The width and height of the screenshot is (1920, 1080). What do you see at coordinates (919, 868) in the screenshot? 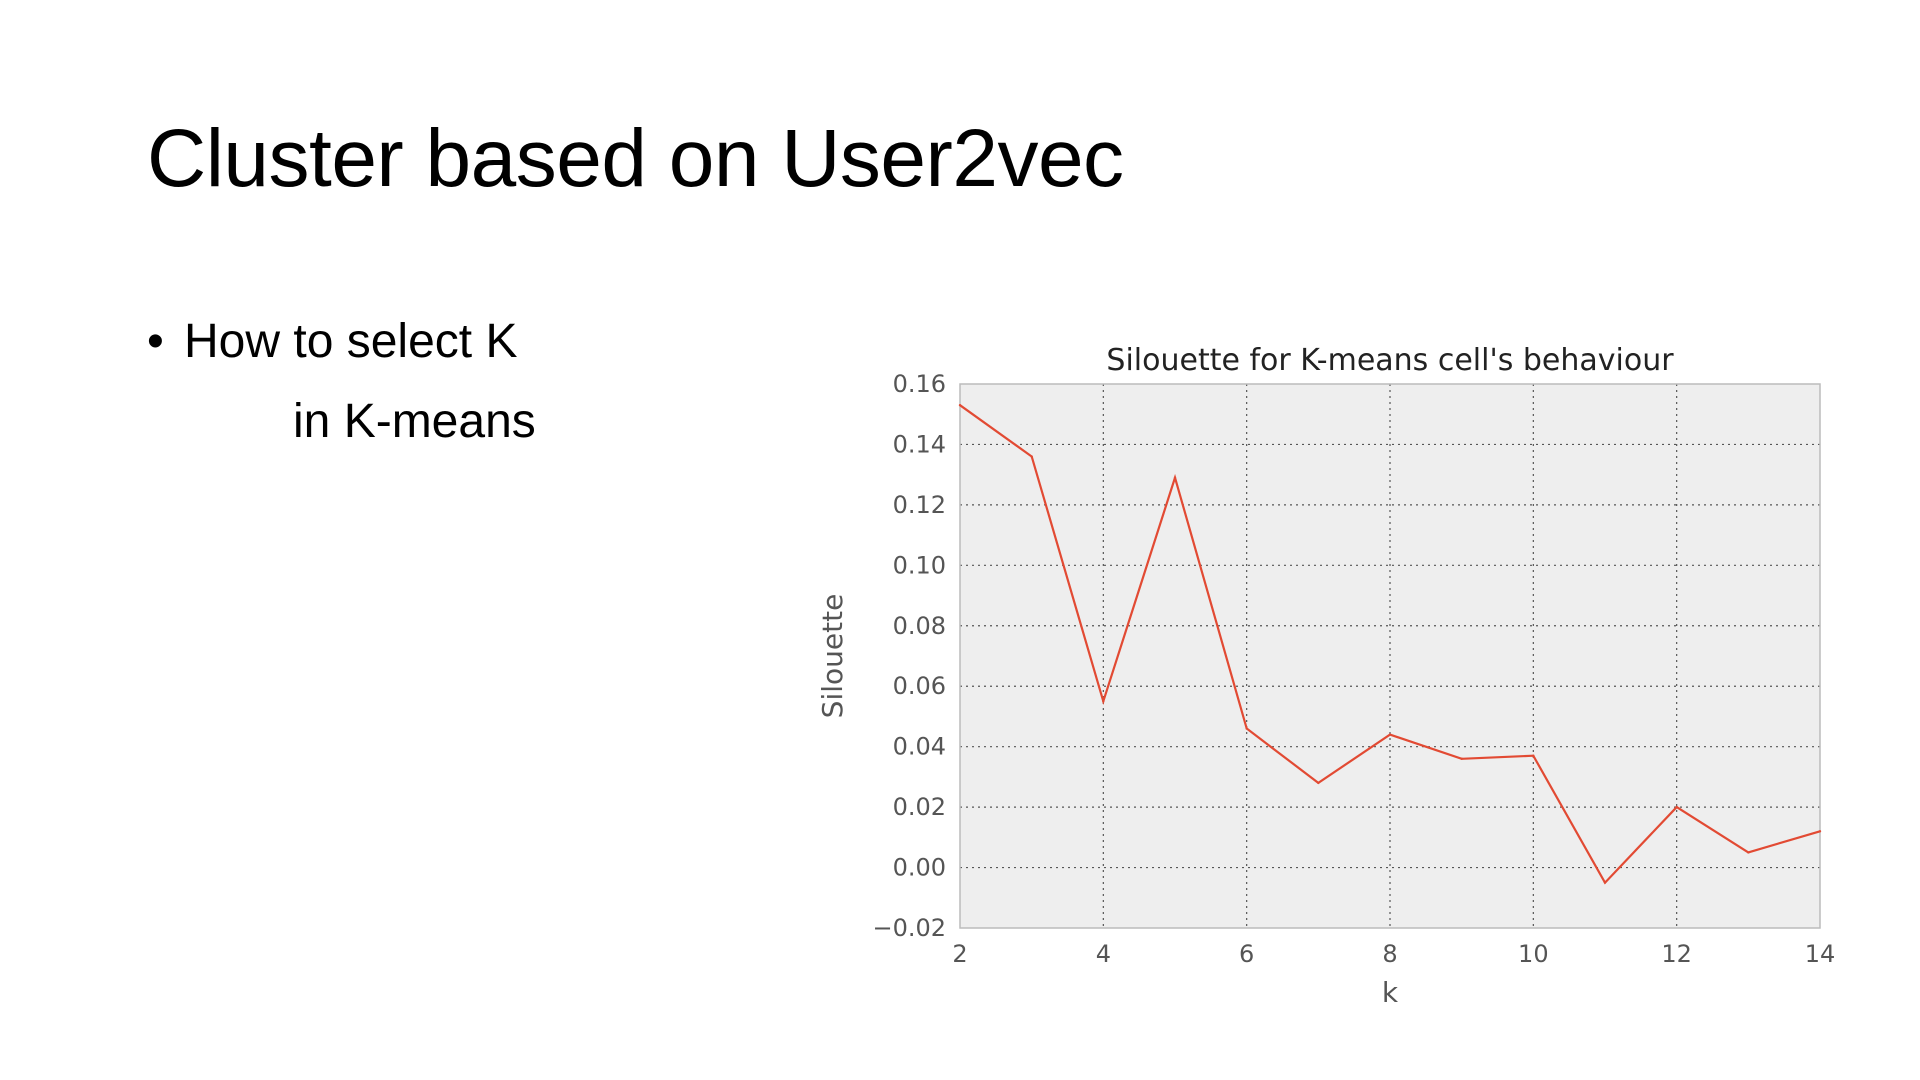
I see `y-tick-label: 0.00` at bounding box center [919, 868].